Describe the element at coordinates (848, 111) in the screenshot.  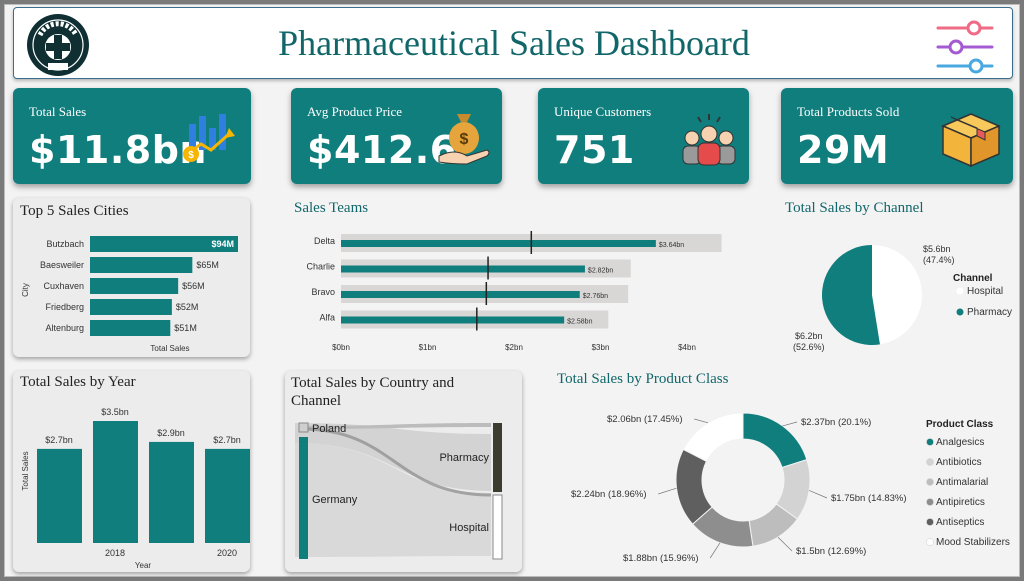
I see `kpi-label: Total Products Sold` at that location.